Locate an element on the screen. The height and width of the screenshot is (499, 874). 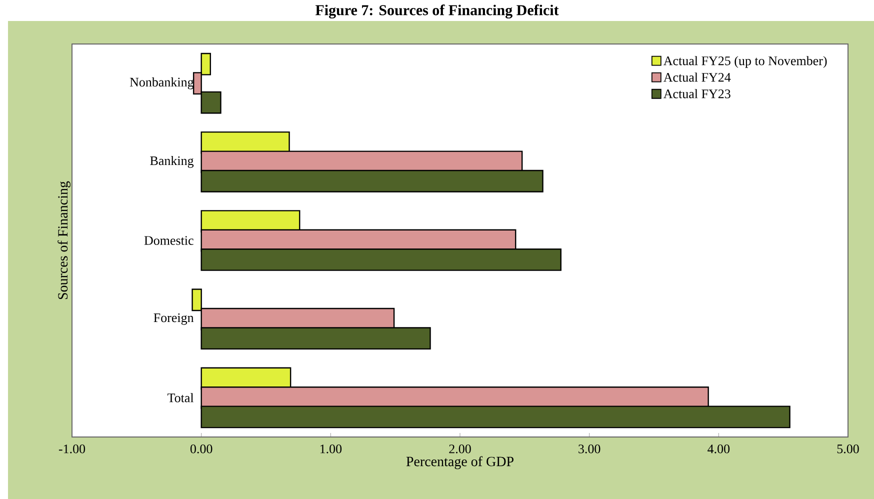
x-tick-label: 0.00 is located at coordinates (201, 449).